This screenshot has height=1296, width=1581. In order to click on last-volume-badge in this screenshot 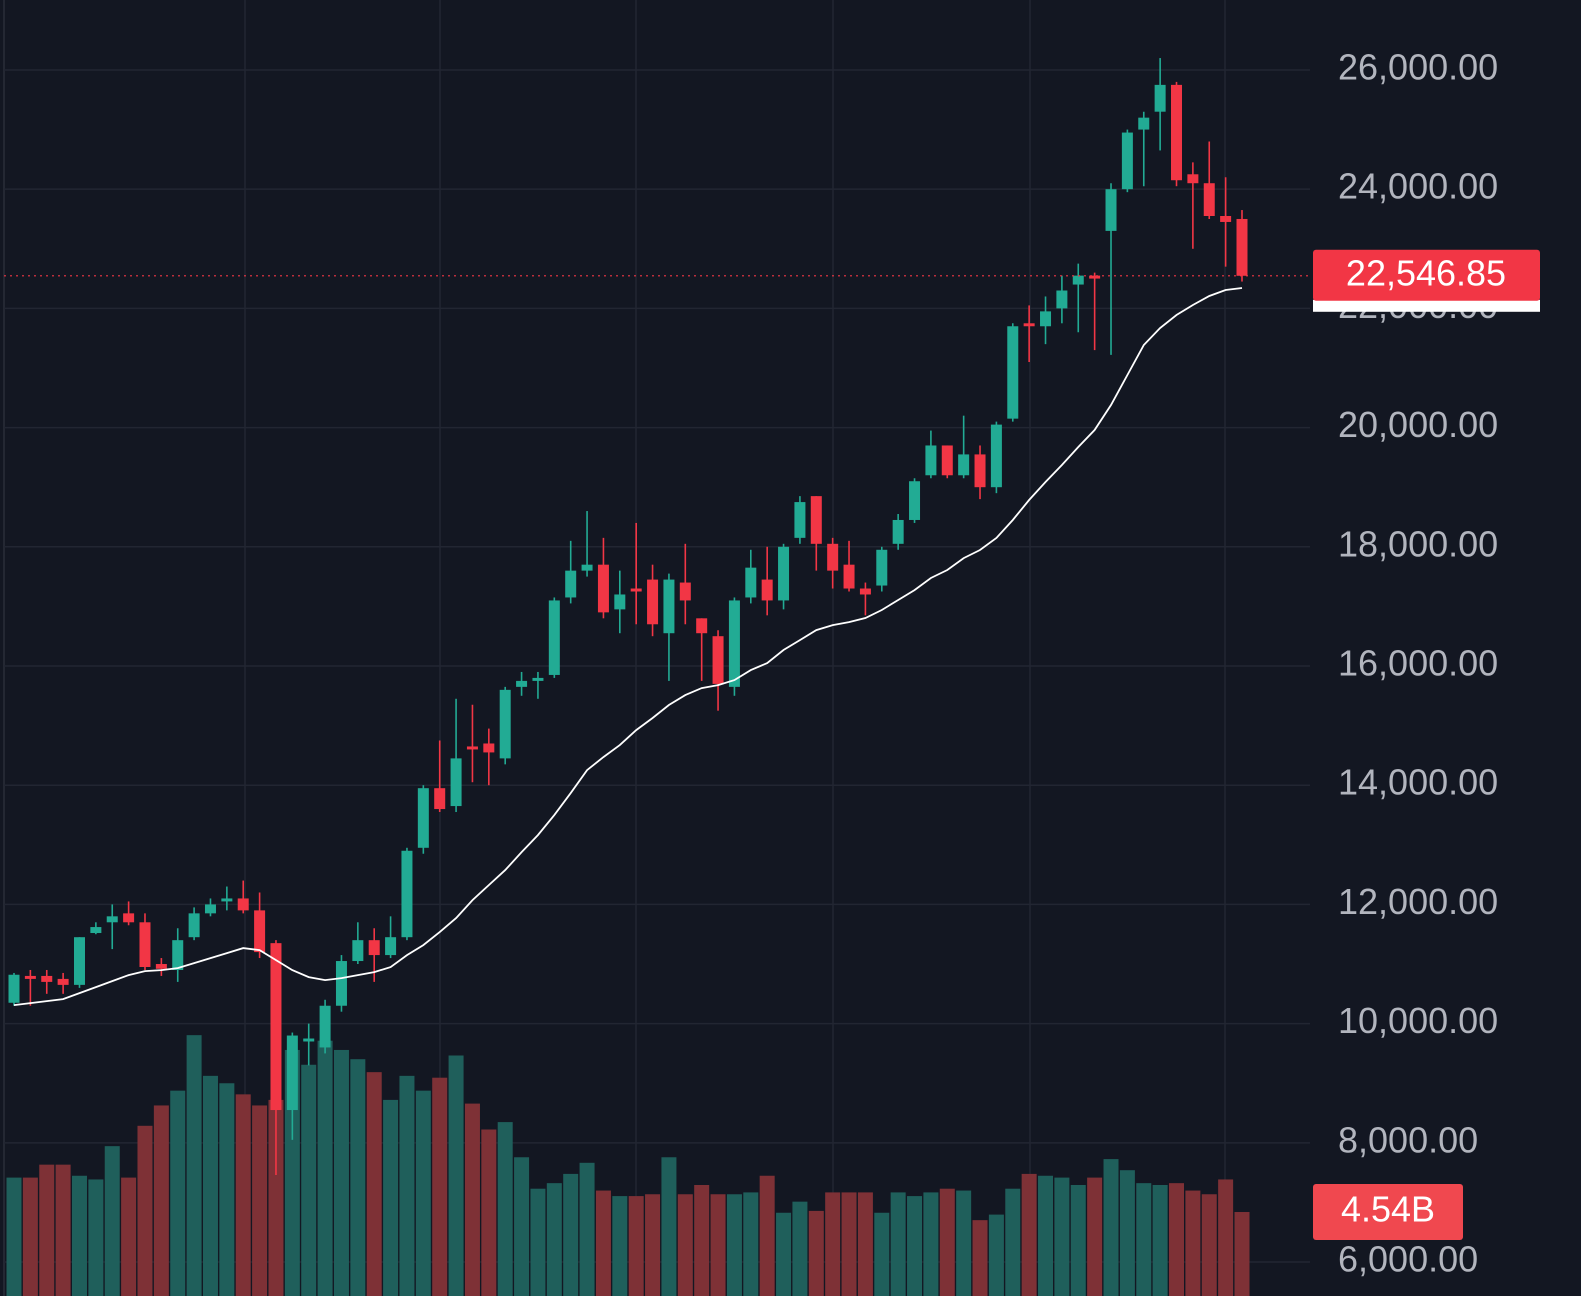, I will do `click(1388, 1212)`.